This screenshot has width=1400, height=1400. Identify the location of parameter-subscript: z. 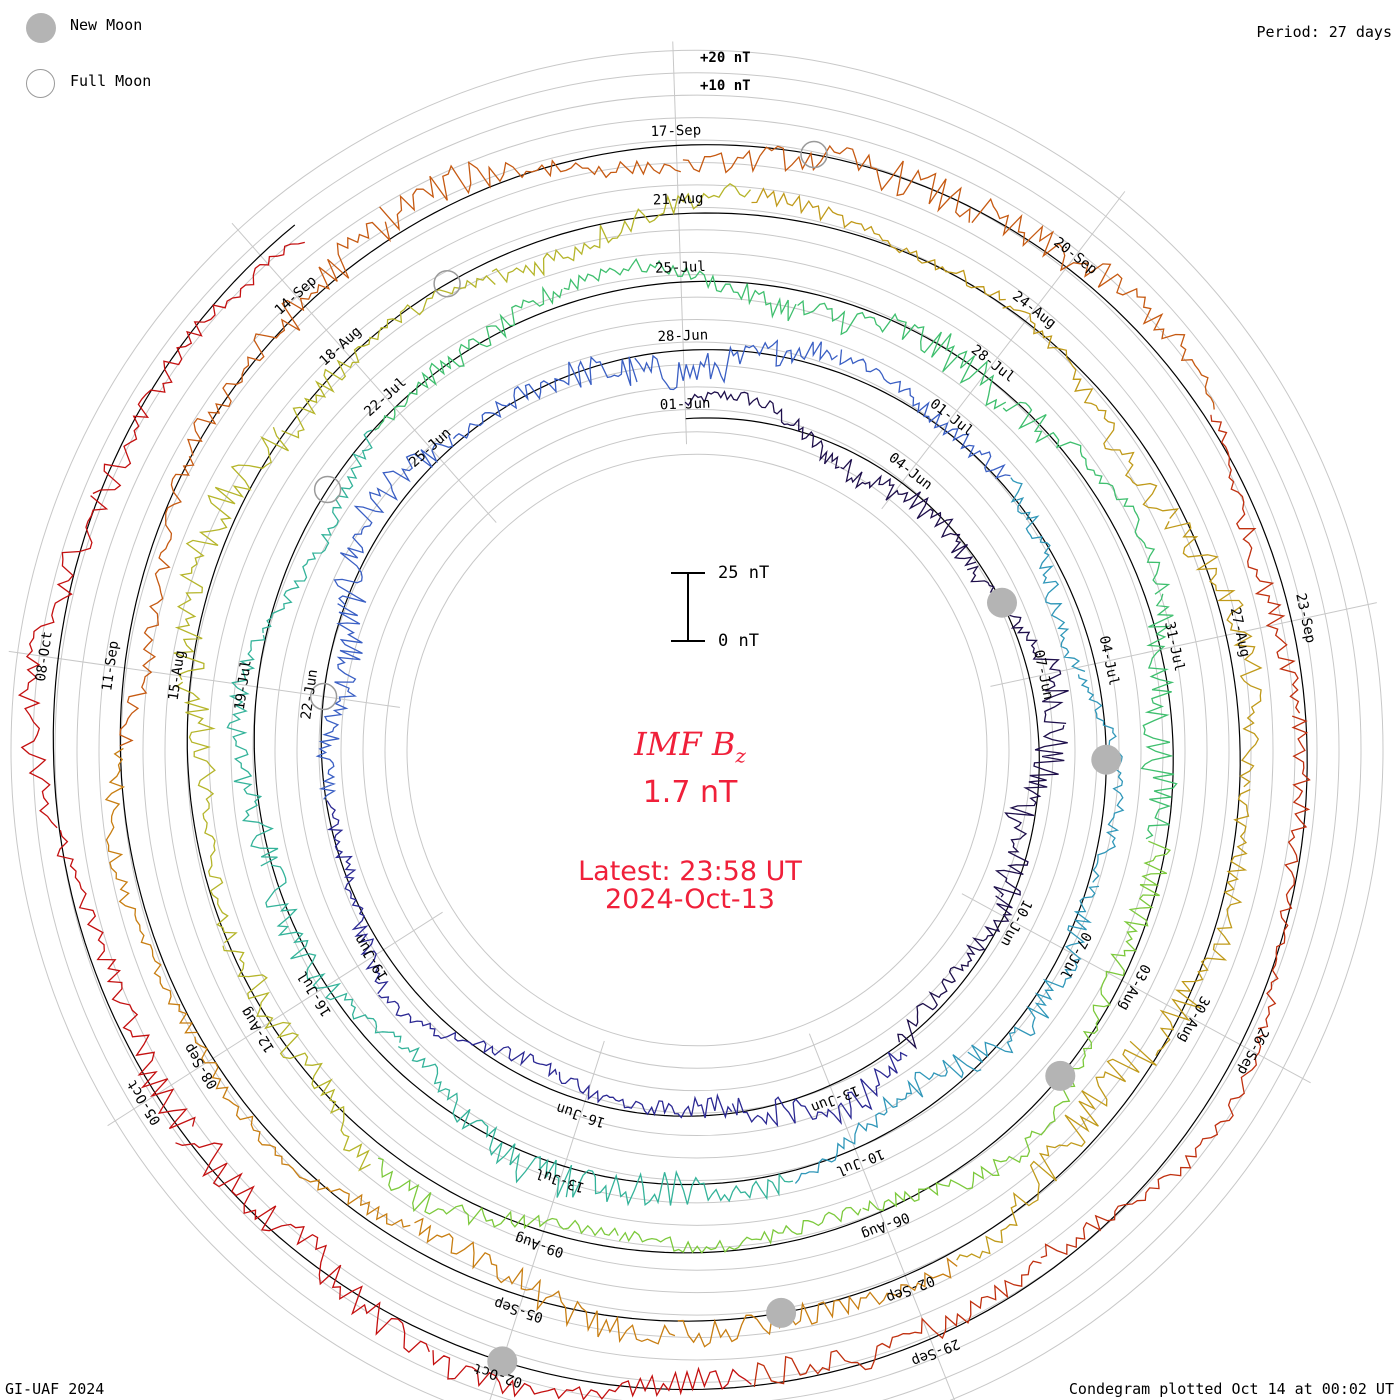
(740, 755).